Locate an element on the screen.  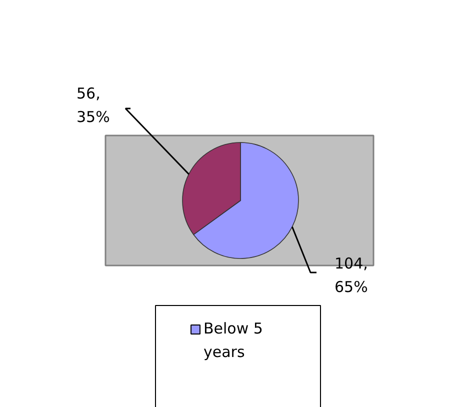
data-label: 56, 35% is located at coordinates (93, 105).